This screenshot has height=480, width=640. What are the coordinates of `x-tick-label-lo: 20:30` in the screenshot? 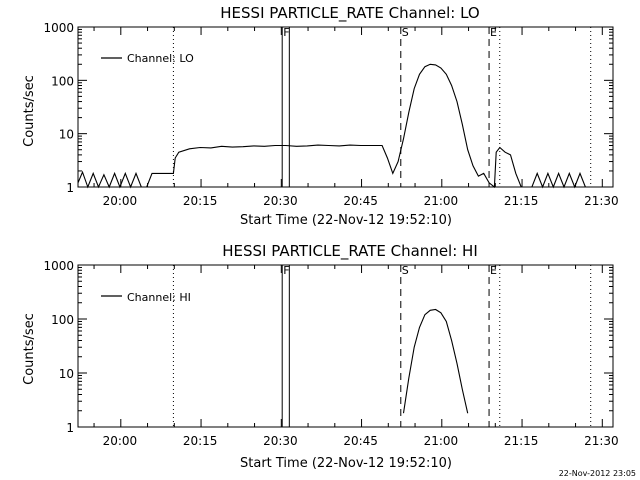 It's located at (280, 201).